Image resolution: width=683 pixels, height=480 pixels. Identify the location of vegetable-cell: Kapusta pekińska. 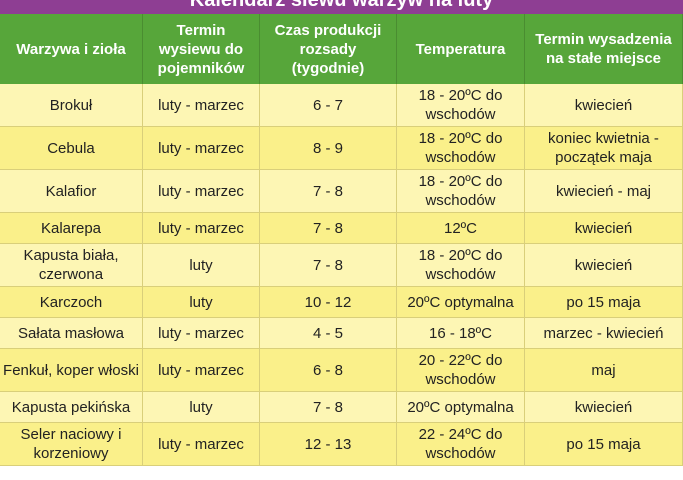
(71, 407).